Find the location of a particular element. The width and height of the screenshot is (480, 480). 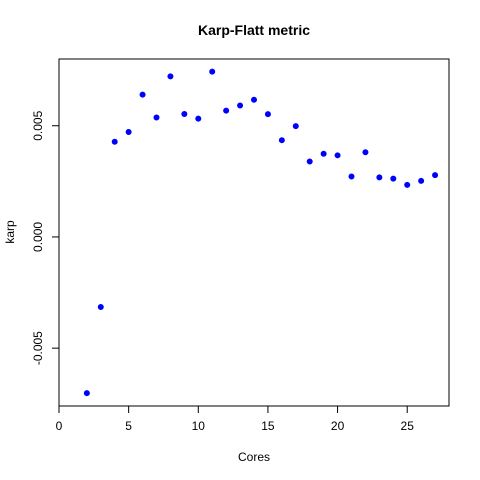

x-tick-label: 25 is located at coordinates (408, 426).